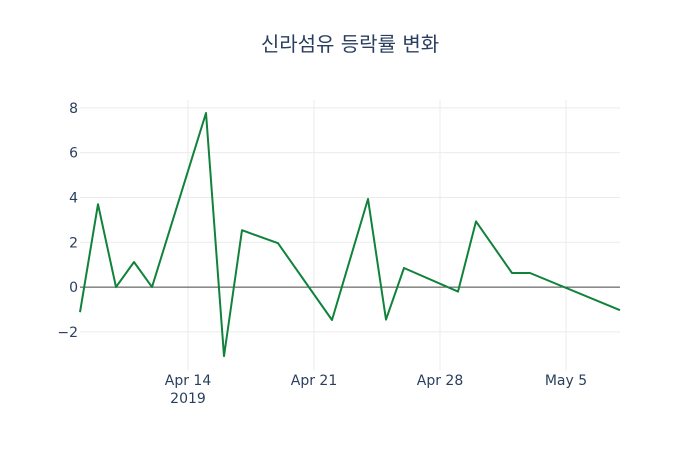 The width and height of the screenshot is (700, 450). I want to click on x-tick-label: May 5, so click(566, 381).